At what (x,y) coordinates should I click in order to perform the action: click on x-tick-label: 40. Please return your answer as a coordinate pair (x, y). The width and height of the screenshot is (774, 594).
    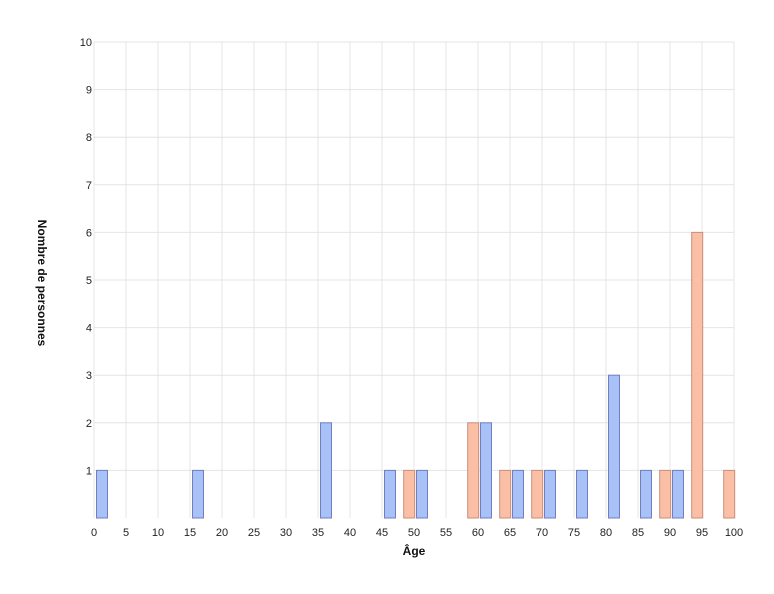
    Looking at the image, I should click on (350, 533).